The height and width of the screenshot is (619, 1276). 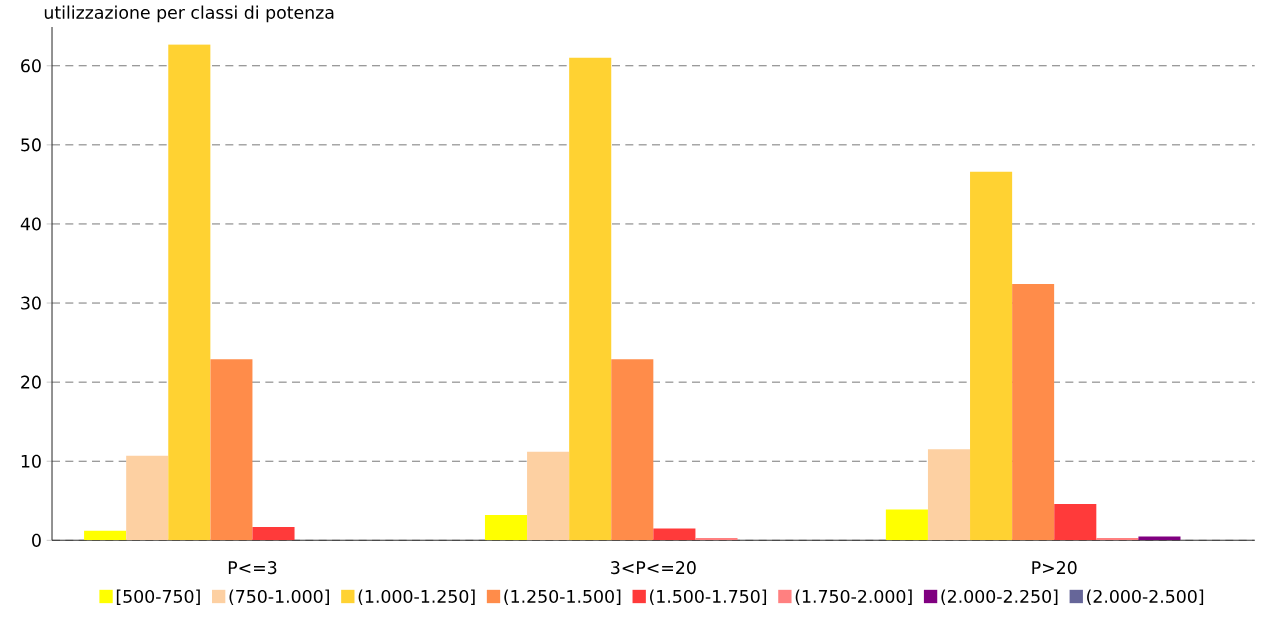 What do you see at coordinates (36, 540) in the screenshot?
I see `y-tick-label: 0` at bounding box center [36, 540].